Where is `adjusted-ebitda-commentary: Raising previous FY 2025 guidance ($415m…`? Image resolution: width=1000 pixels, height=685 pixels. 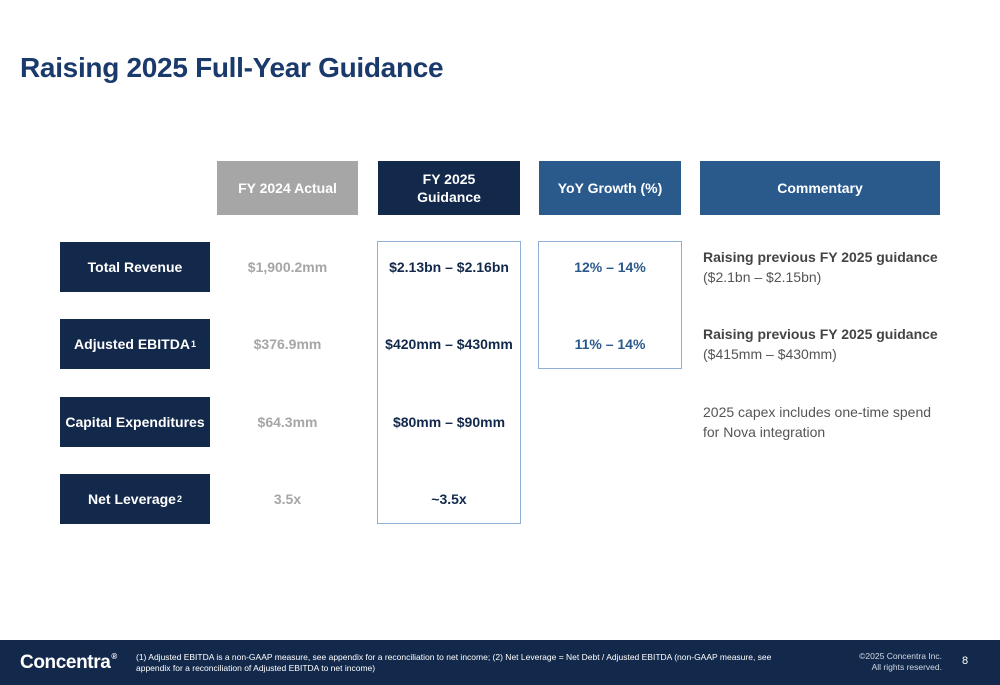
adjusted-ebitda-commentary: Raising previous FY 2025 guidance ($415m… is located at coordinates (823, 344).